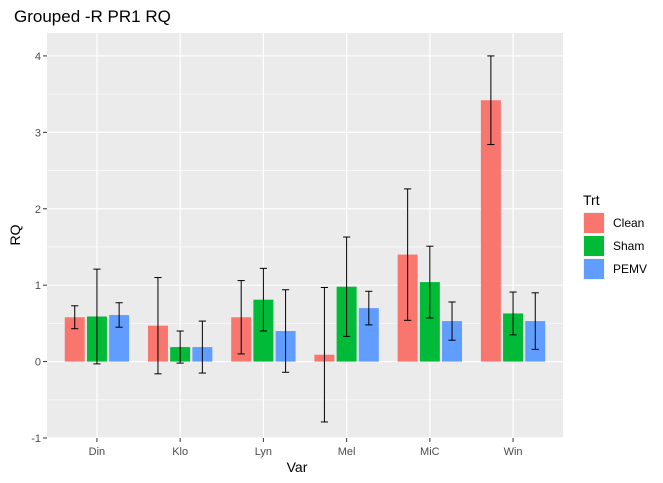 This screenshot has width=663, height=483. I want to click on y-tick-label: -1, so click(36, 439).